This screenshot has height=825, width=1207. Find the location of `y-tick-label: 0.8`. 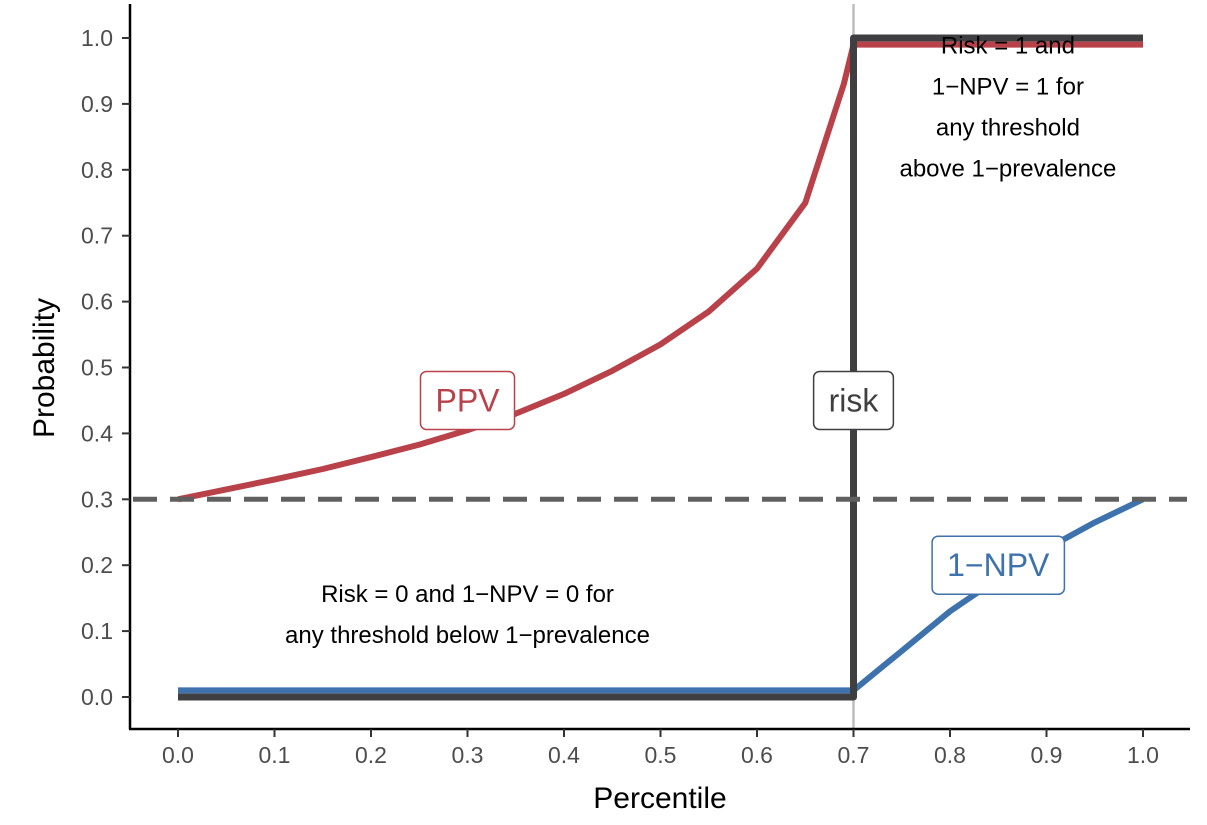

y-tick-label: 0.8 is located at coordinates (97, 170).